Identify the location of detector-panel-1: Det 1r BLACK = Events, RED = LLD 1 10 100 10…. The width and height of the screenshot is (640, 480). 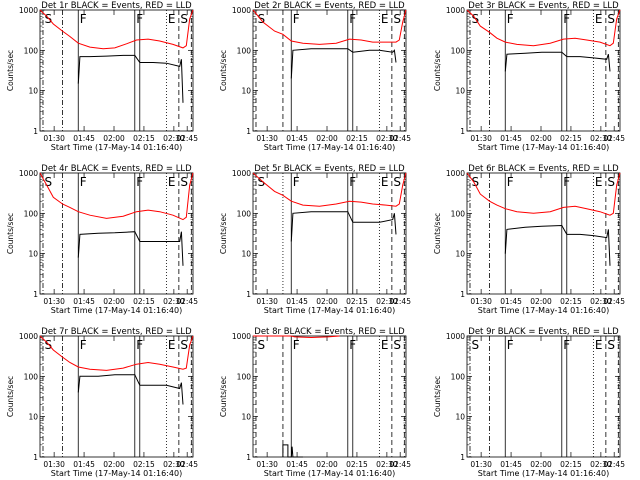
(102, 76).